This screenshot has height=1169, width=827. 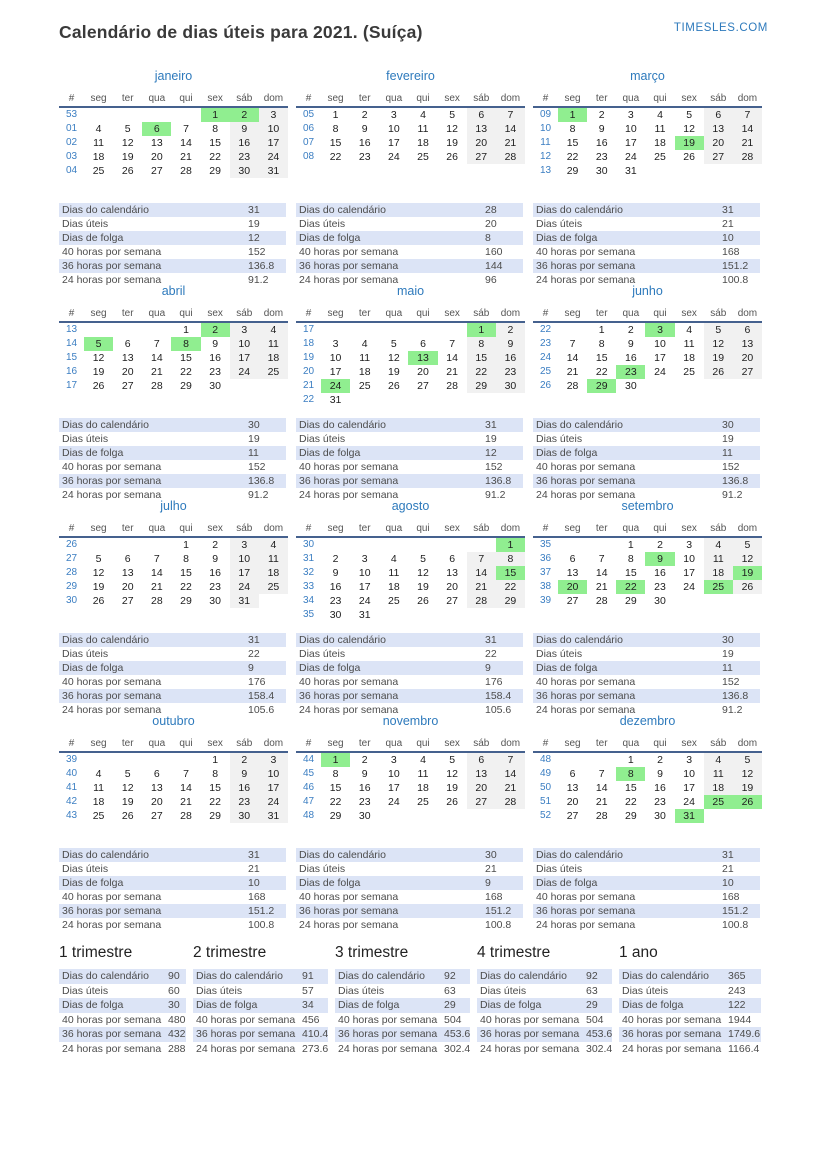 What do you see at coordinates (173, 506) in the screenshot?
I see `month-title: julho` at bounding box center [173, 506].